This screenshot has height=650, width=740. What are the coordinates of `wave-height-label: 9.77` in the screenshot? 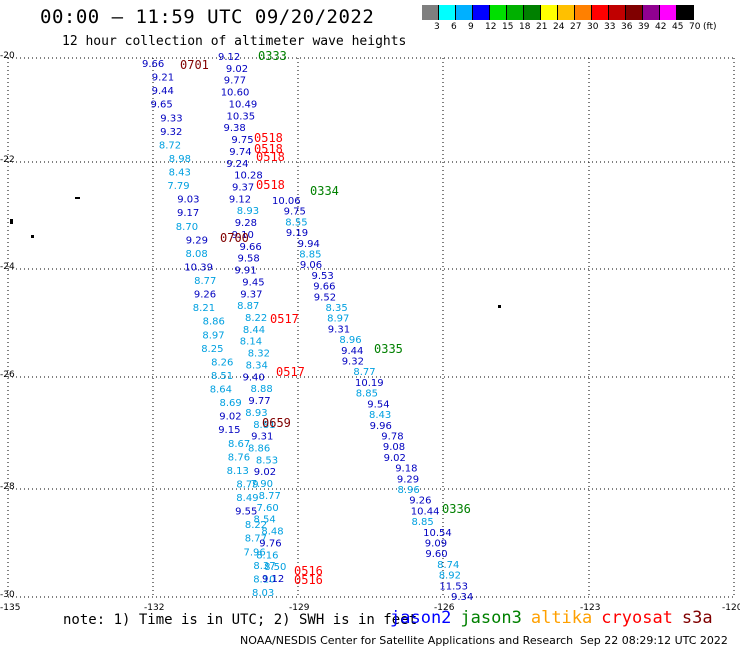 It's located at (235, 81).